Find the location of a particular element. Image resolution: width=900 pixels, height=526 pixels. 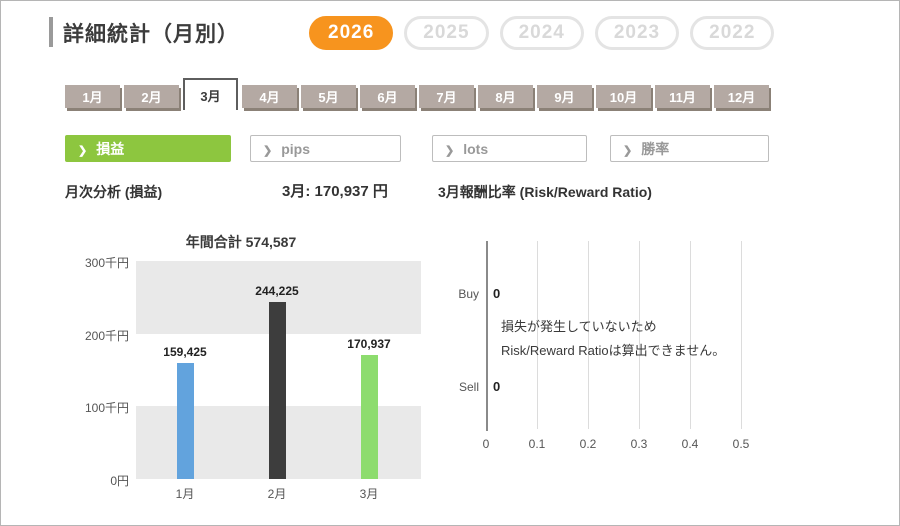

rr-x-axis-tick: 0.2 is located at coordinates (588, 444).